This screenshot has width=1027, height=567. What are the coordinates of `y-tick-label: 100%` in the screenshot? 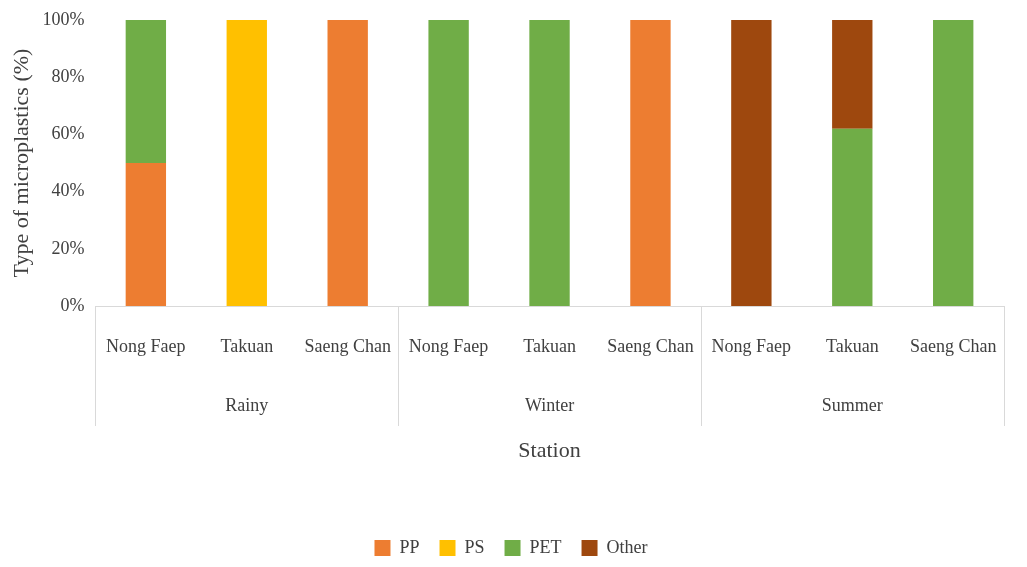 It's located at (63, 18).